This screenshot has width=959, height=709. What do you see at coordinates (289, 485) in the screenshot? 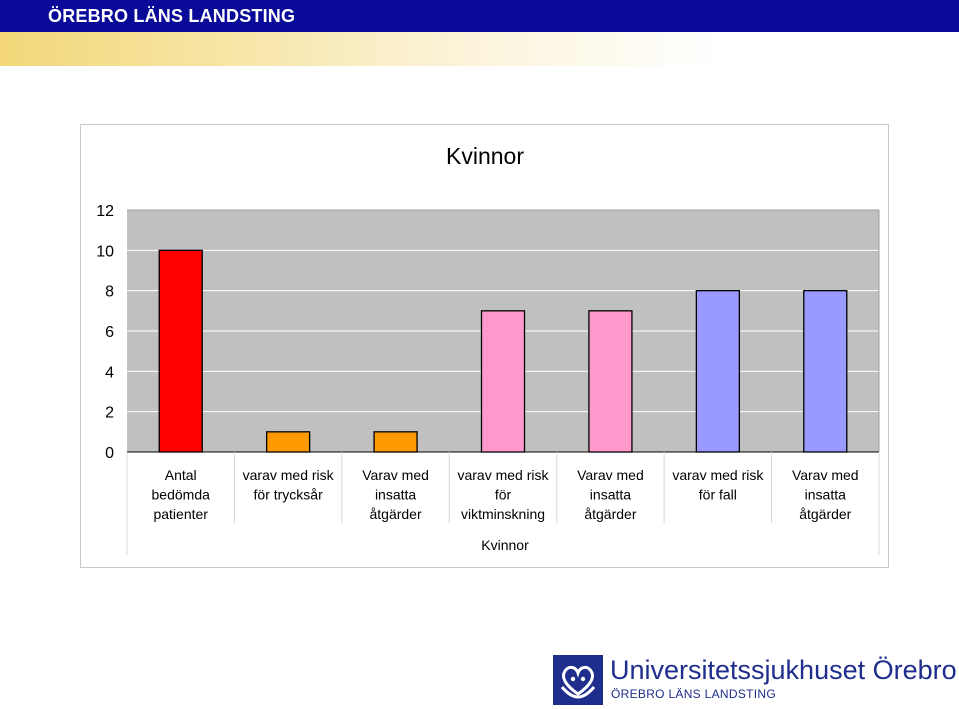
I see `category-label: varav med risk för trycksår` at bounding box center [289, 485].